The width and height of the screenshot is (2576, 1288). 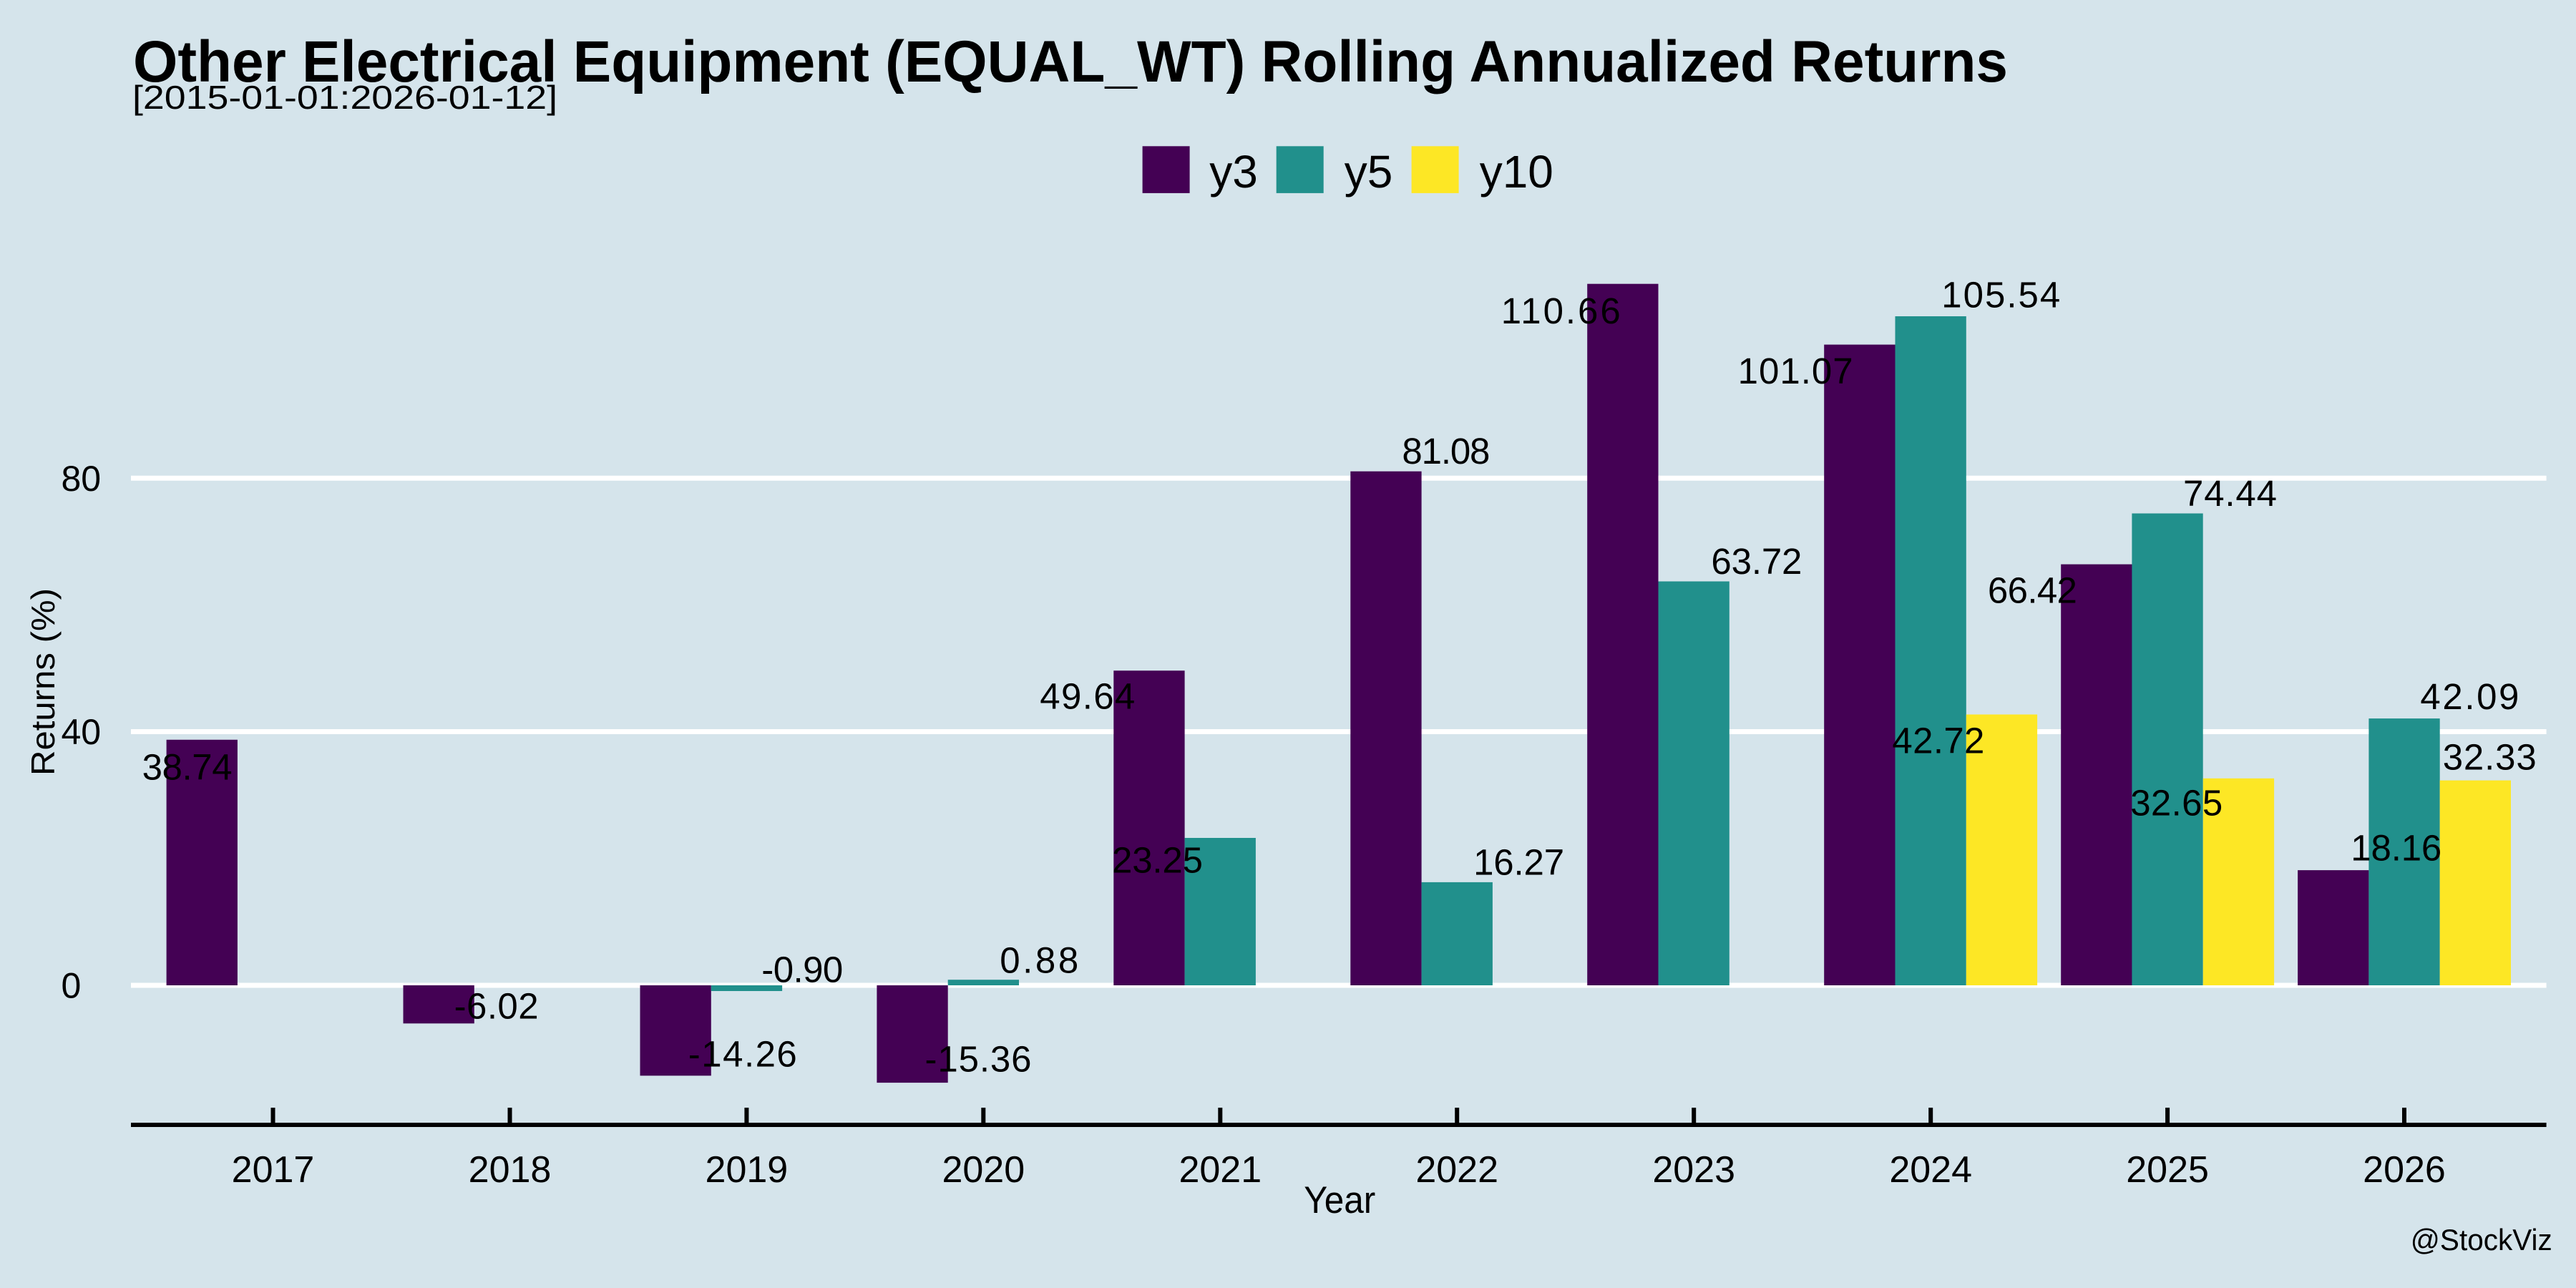 What do you see at coordinates (2404, 1170) in the screenshot?
I see `svg-text: 2026` at bounding box center [2404, 1170].